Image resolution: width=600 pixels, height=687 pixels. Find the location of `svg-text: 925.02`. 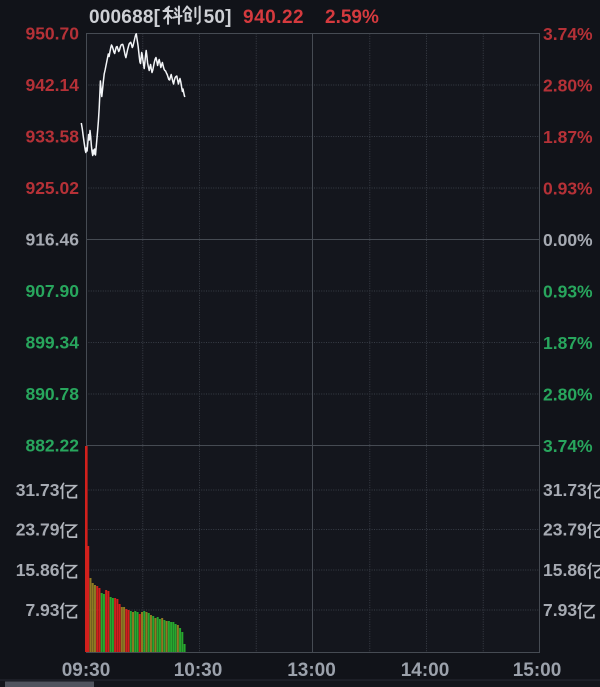

svg-text: 925.02 is located at coordinates (52, 188).